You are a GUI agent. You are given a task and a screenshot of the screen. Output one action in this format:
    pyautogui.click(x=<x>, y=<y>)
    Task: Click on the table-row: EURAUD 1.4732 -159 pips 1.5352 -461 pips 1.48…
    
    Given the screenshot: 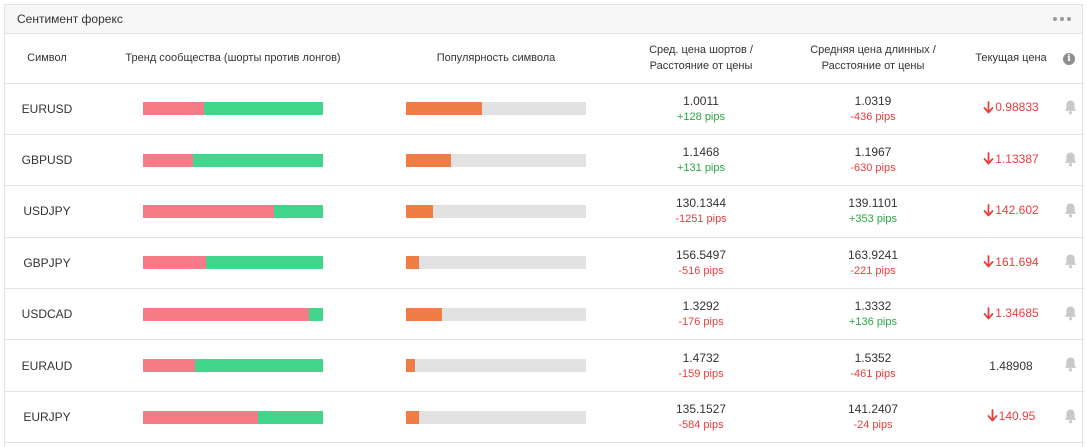 What is the action you would take?
    pyautogui.click(x=544, y=365)
    